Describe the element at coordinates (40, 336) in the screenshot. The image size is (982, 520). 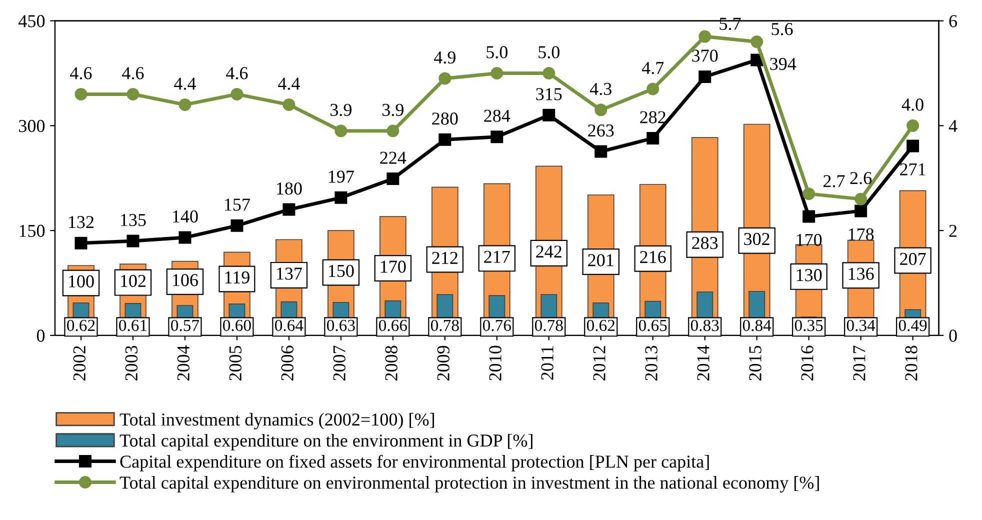
I see `y-tick-label: 0` at that location.